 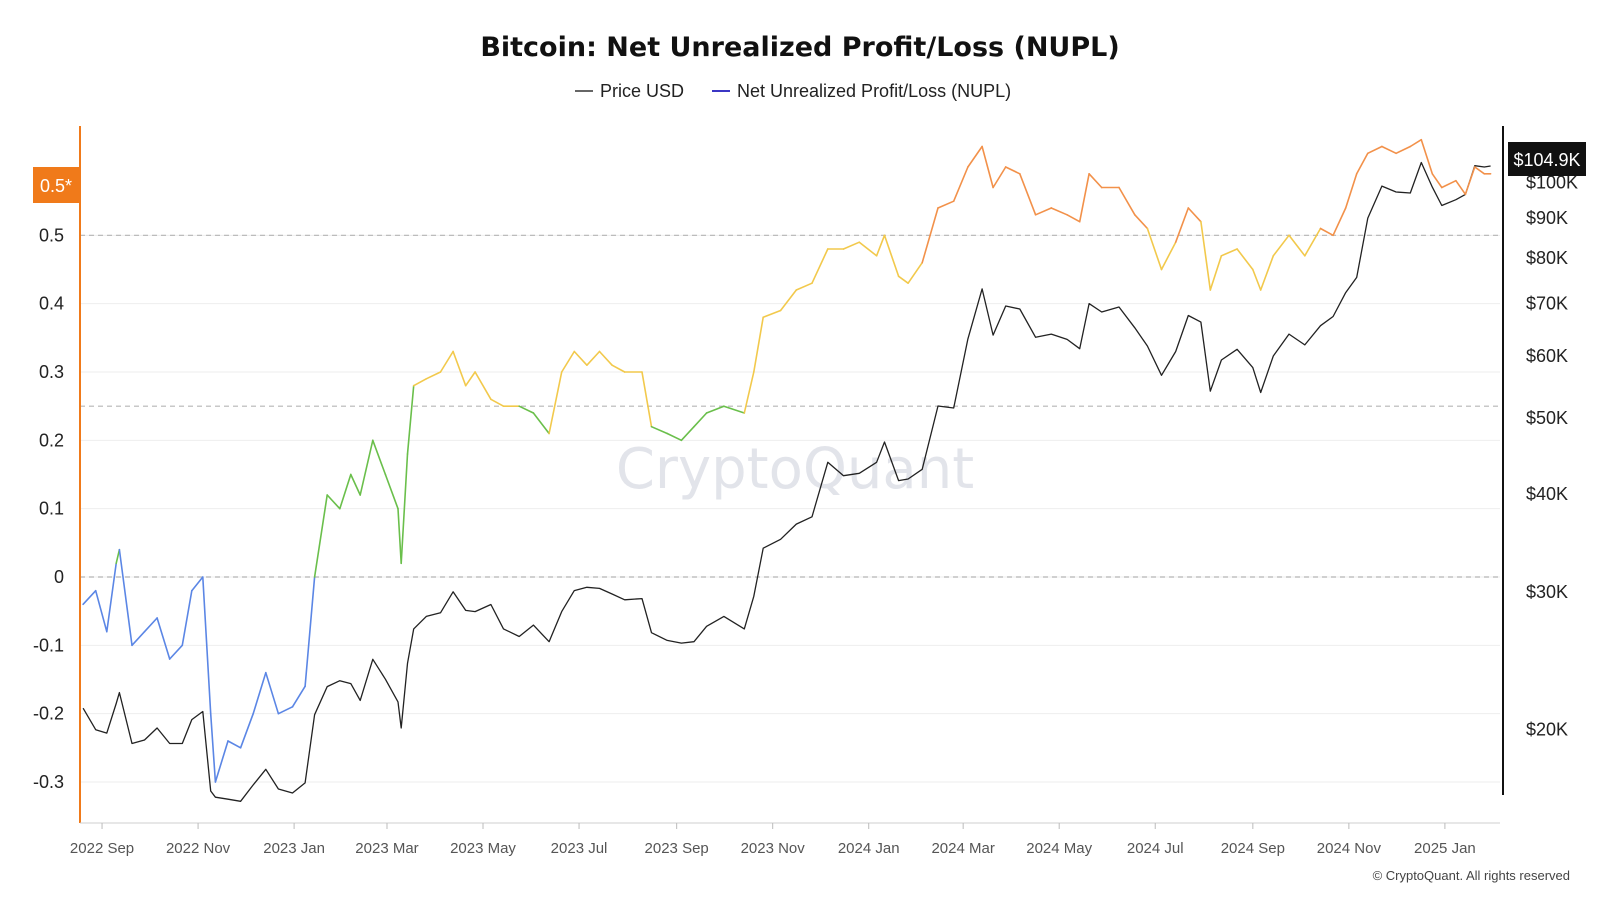 What do you see at coordinates (1547, 218) in the screenshot?
I see `right-tick-label-1: $90K` at bounding box center [1547, 218].